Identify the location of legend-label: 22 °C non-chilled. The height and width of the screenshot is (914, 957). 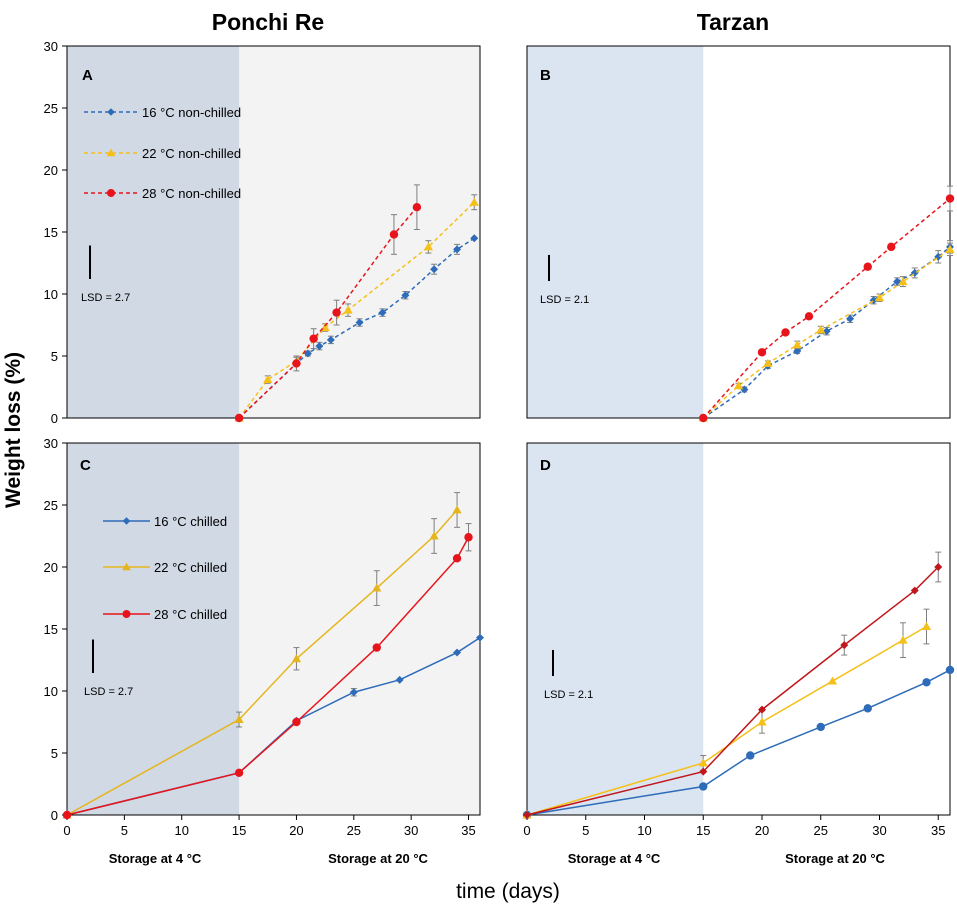
(191, 153).